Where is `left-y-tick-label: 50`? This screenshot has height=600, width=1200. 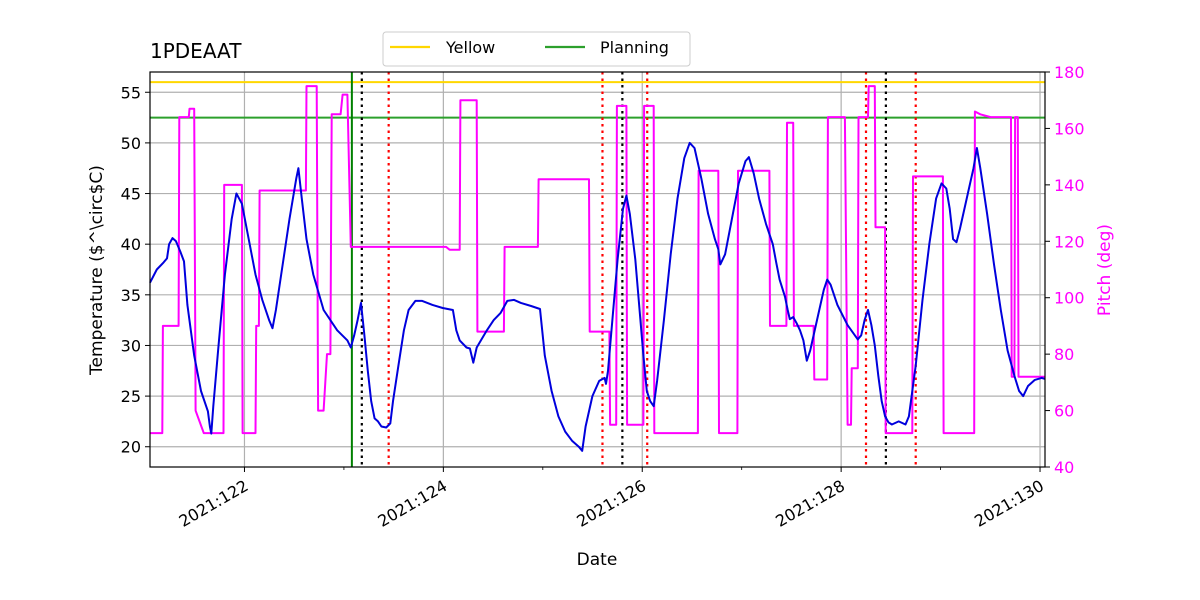
left-y-tick-label: 50 is located at coordinates (131, 143).